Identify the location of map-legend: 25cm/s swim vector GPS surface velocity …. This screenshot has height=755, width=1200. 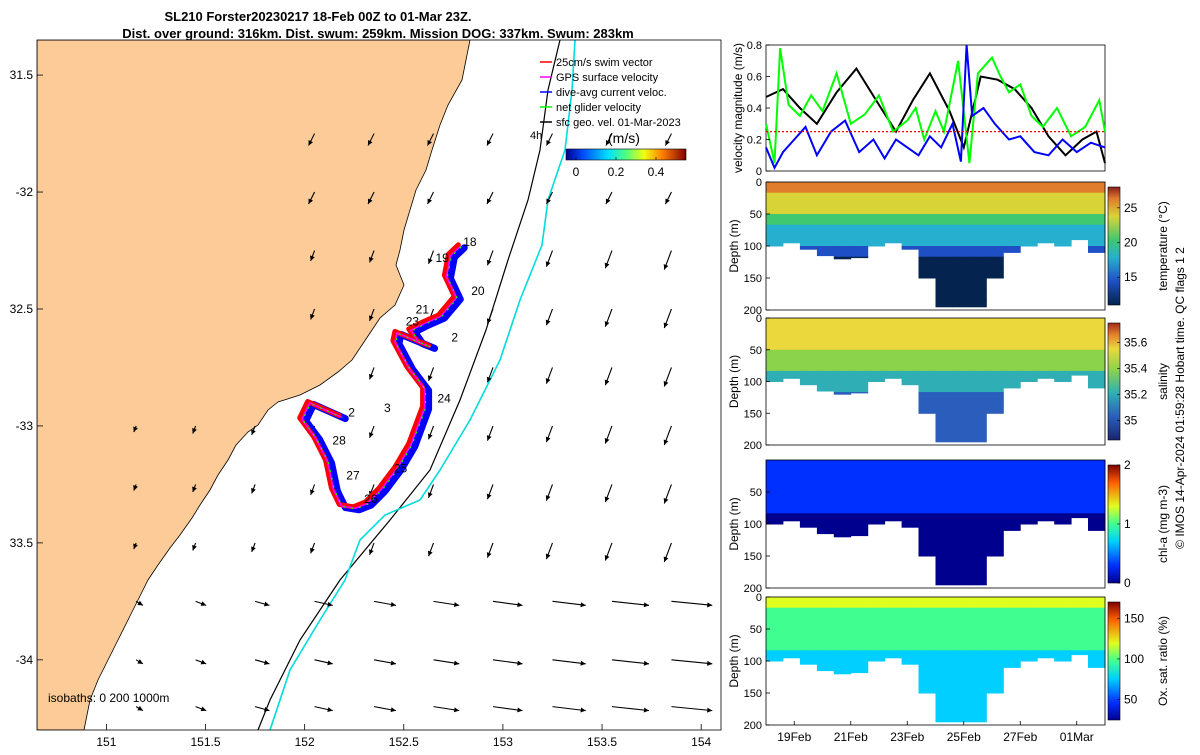
(608, 118).